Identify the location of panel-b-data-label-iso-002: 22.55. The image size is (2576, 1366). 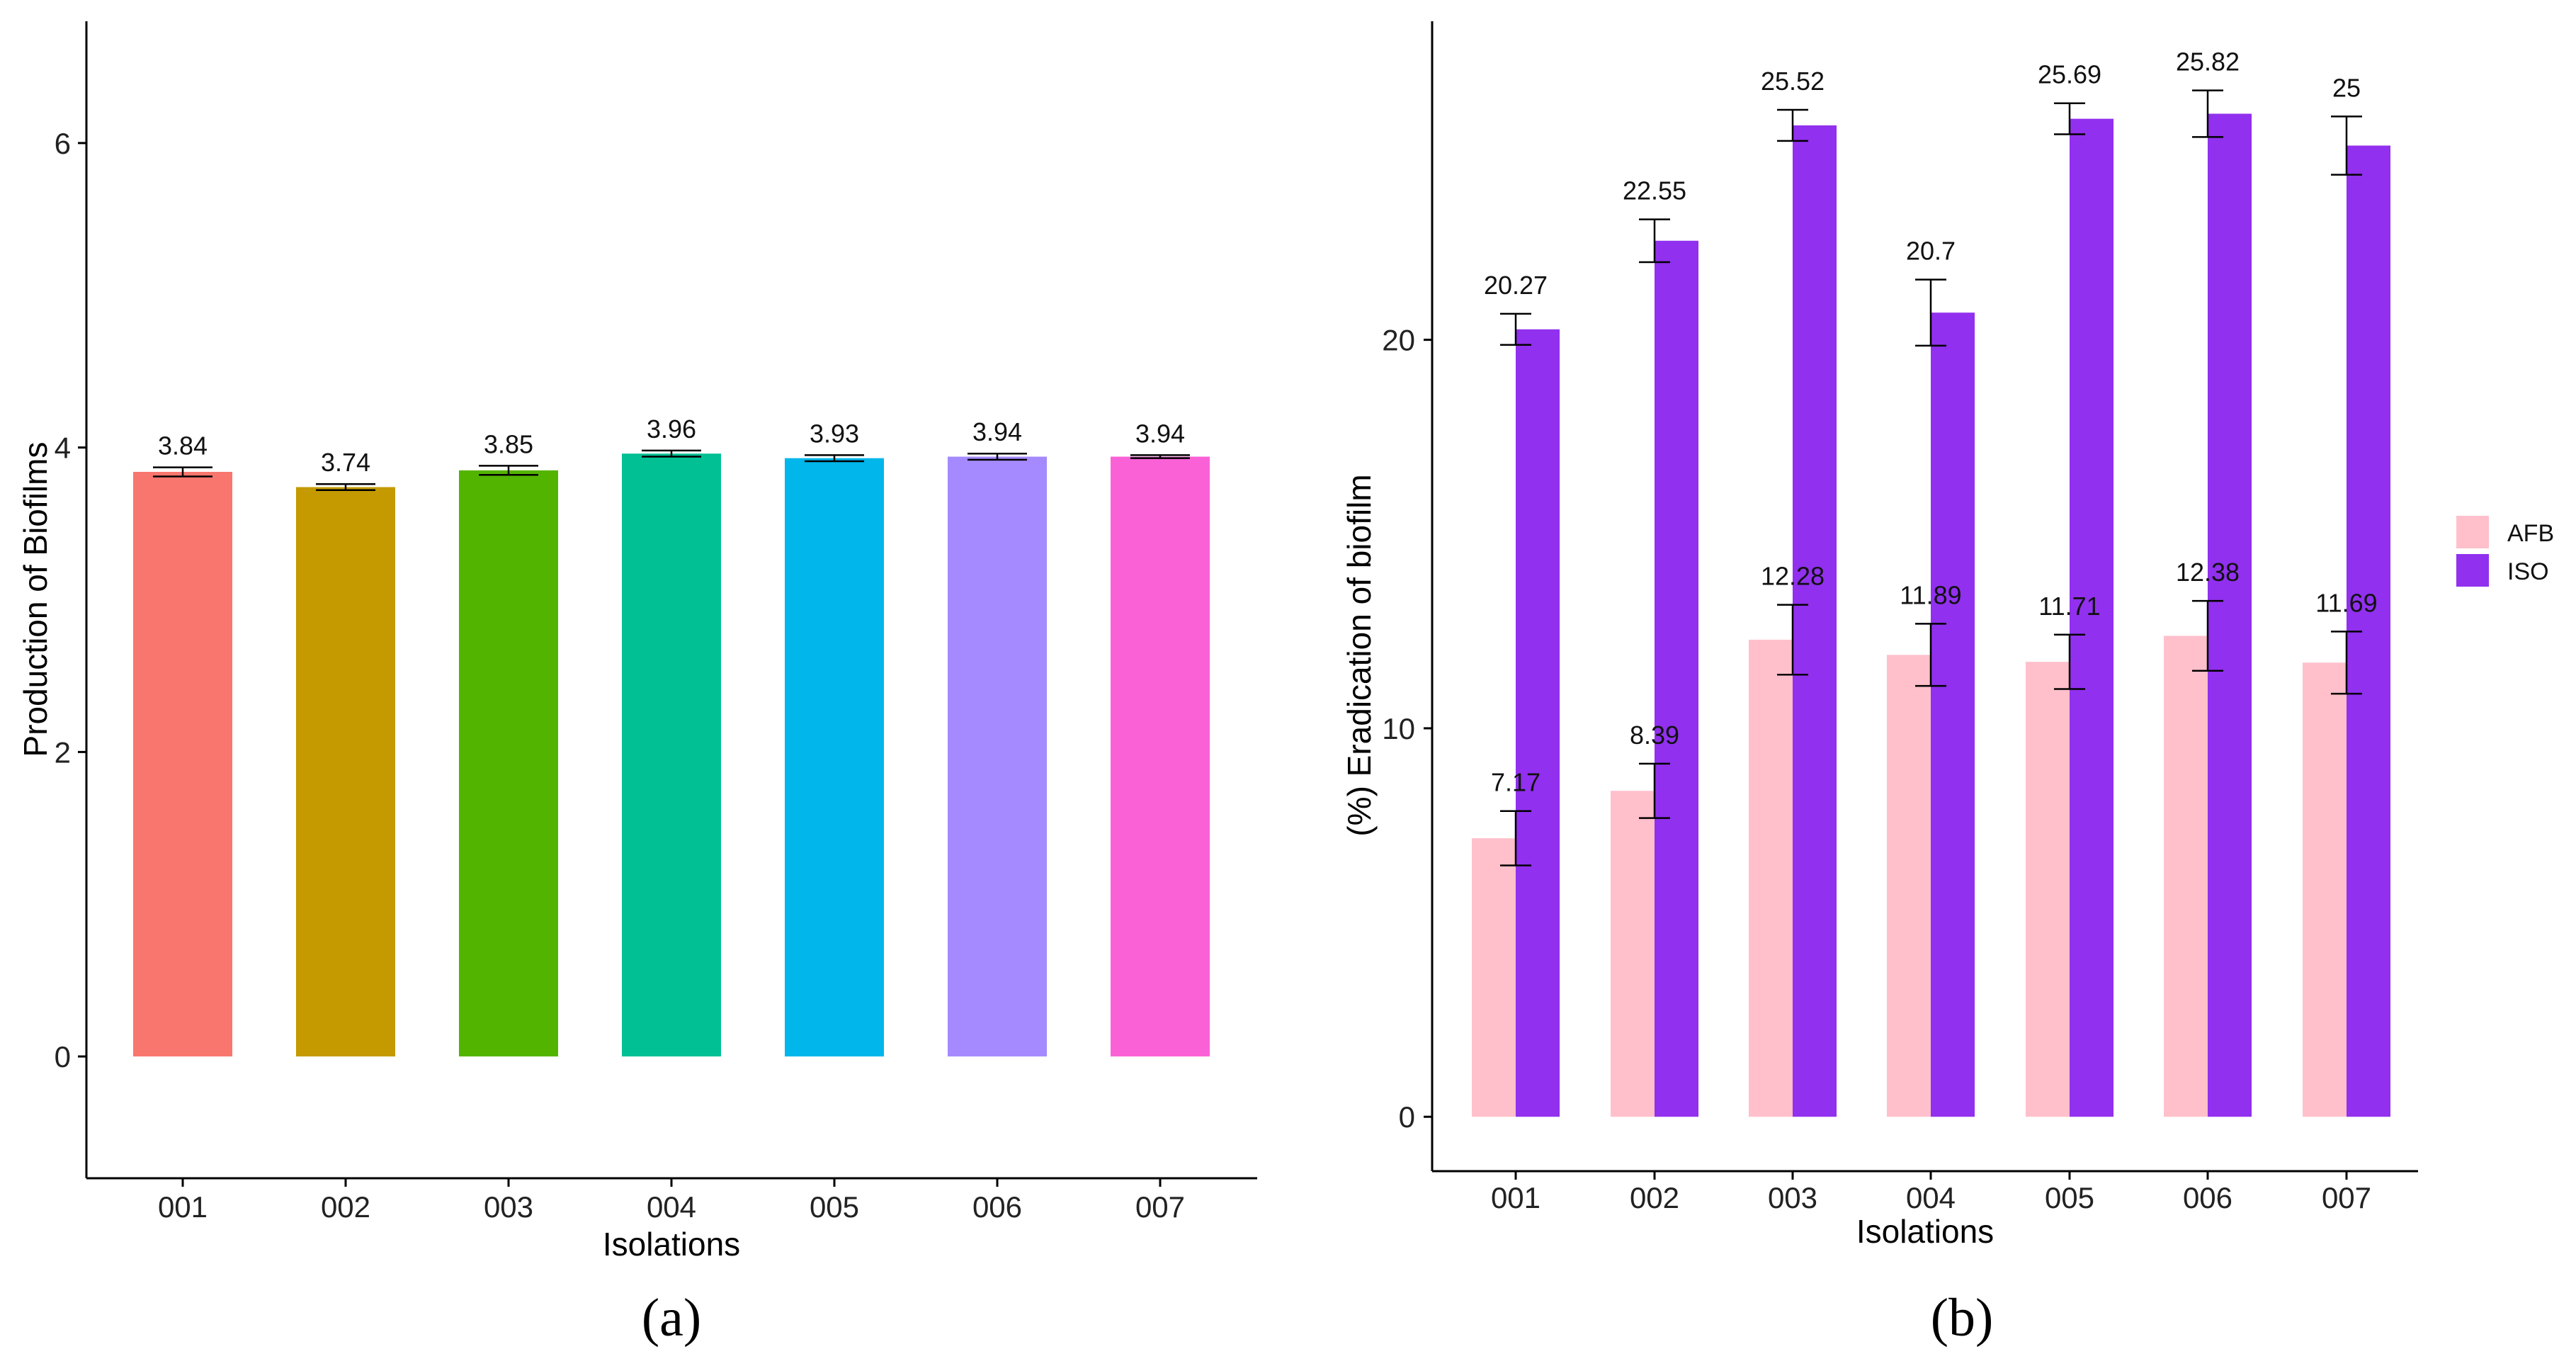
(1654, 191).